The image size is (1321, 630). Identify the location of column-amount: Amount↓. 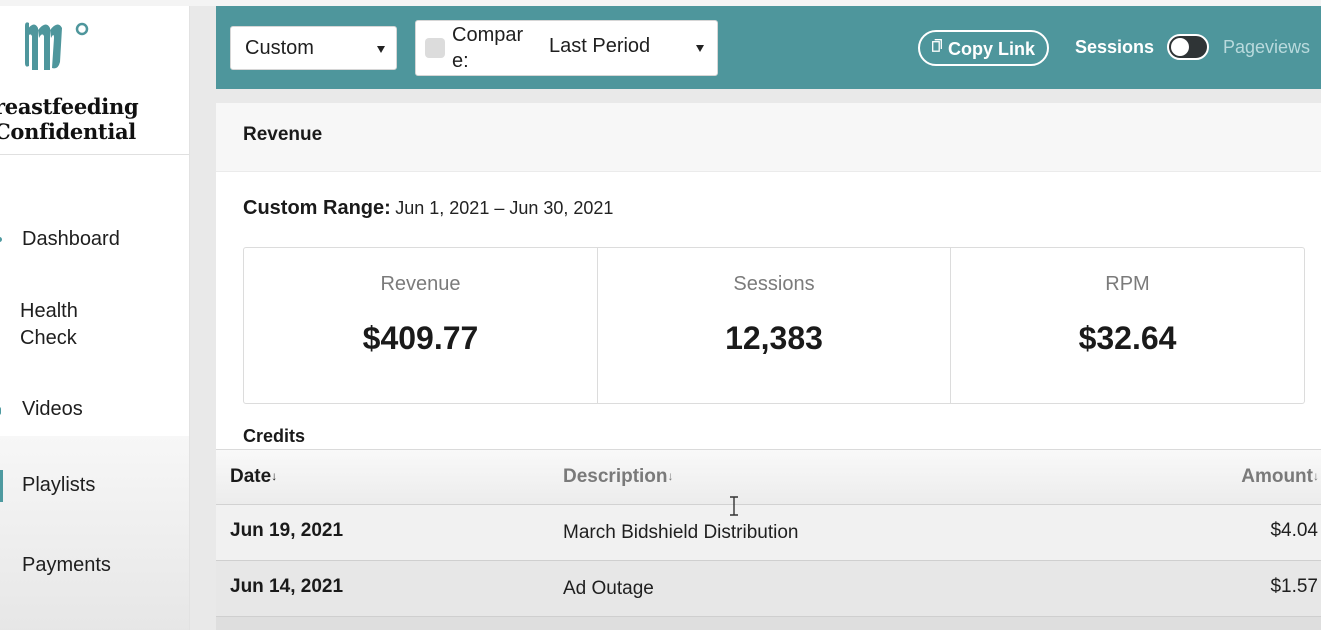
(1280, 477).